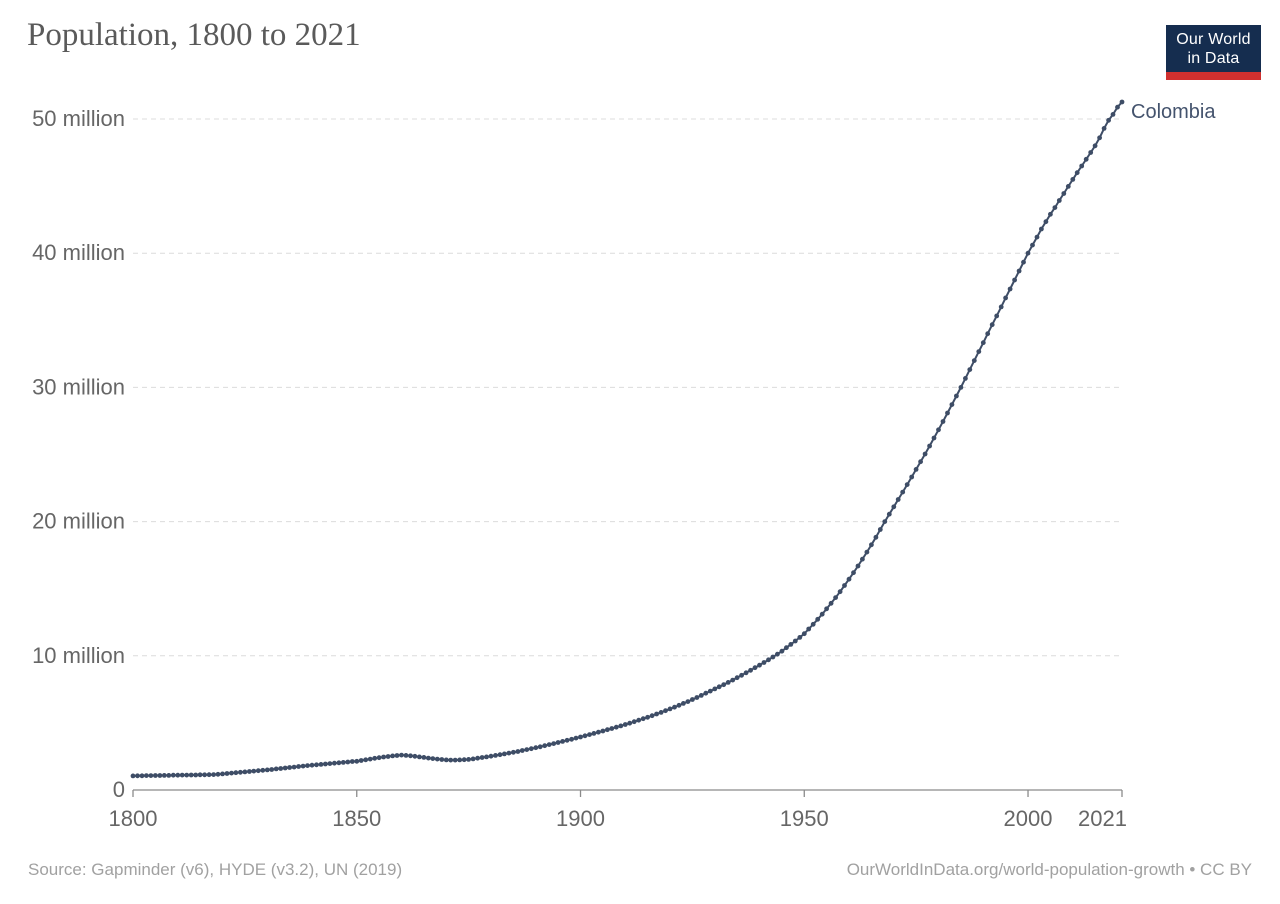  Describe the element at coordinates (1213, 39) in the screenshot. I see `owid-logo-line1: Our World` at that location.